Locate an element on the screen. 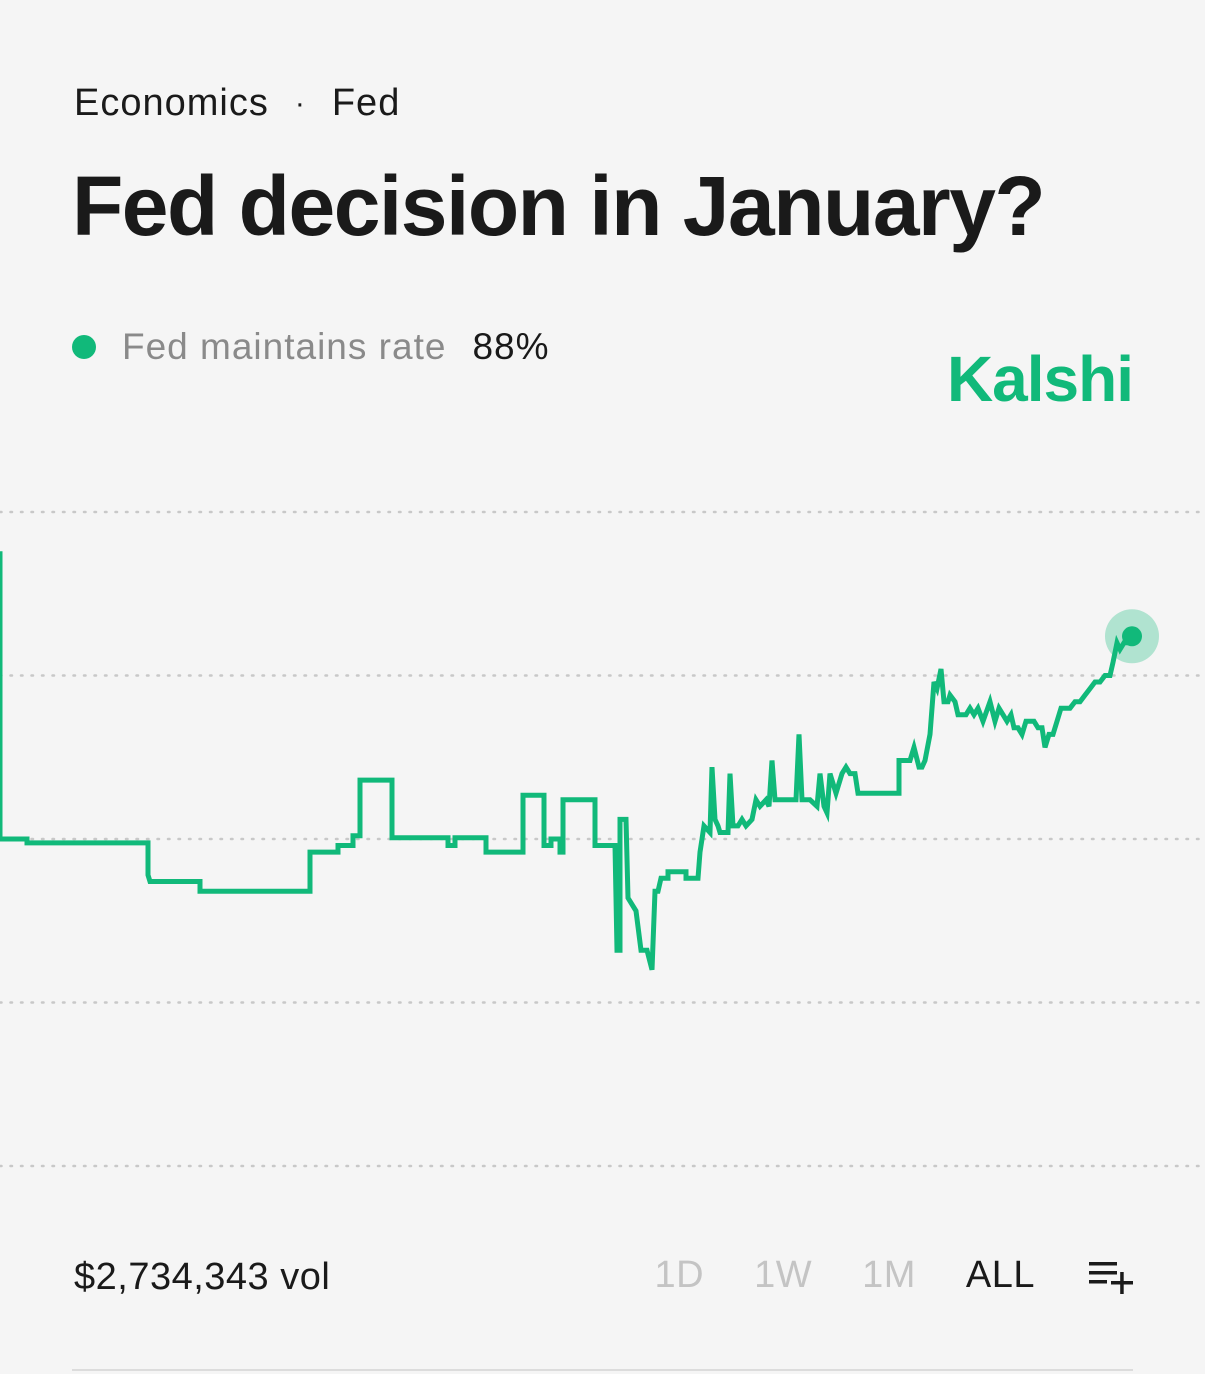 This screenshot has width=1205, height=1374. breadcrumb-subcategory: Fed is located at coordinates (366, 103).